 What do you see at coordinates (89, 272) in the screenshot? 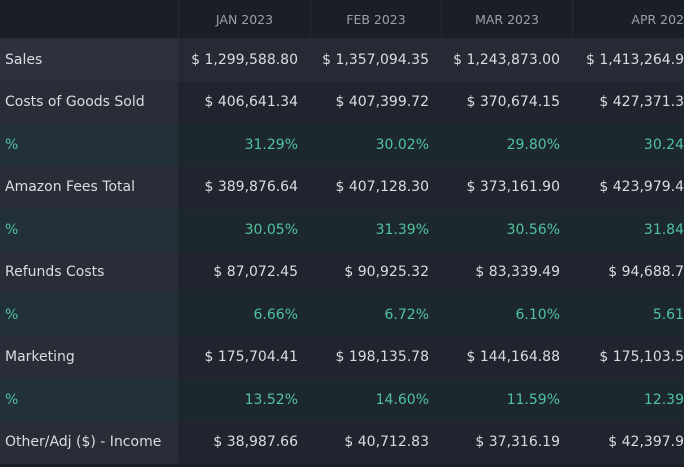
I see `row-label: Refunds Costs` at bounding box center [89, 272].